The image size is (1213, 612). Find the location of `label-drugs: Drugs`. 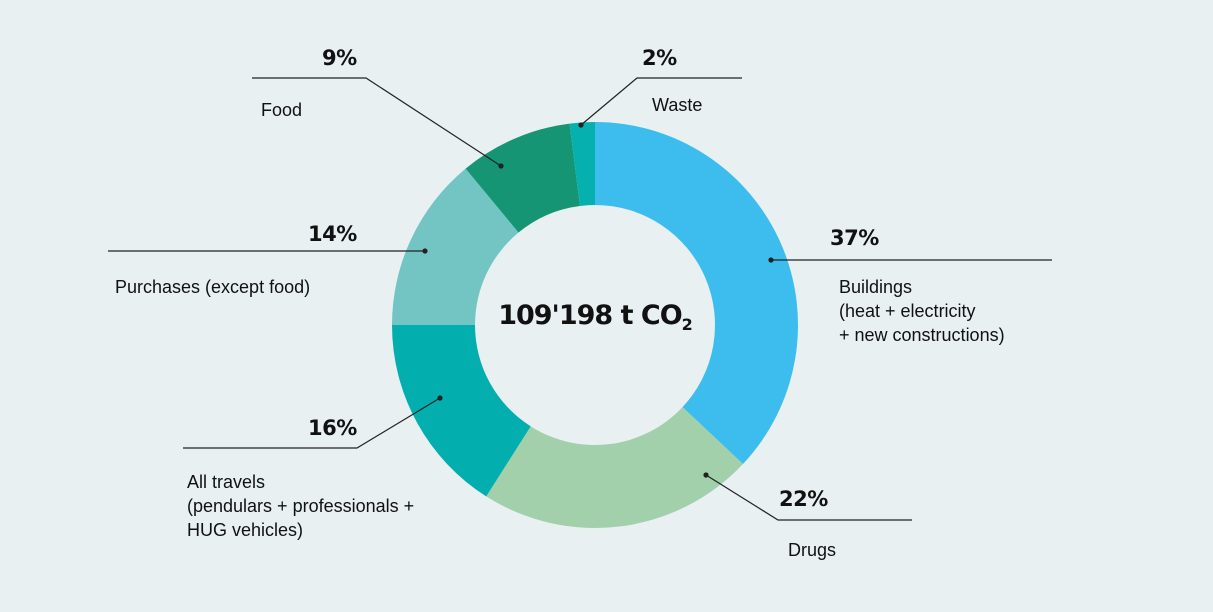

label-drugs: Drugs is located at coordinates (812, 550).